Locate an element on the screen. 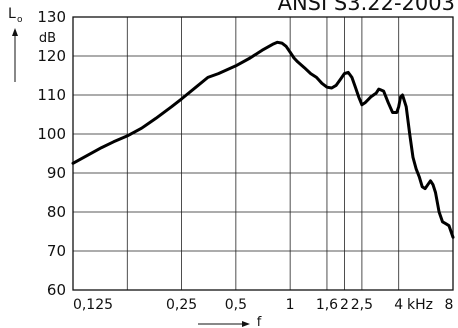 The height and width of the screenshot is (328, 458). y-axis-label: L o is located at coordinates (15, 15).